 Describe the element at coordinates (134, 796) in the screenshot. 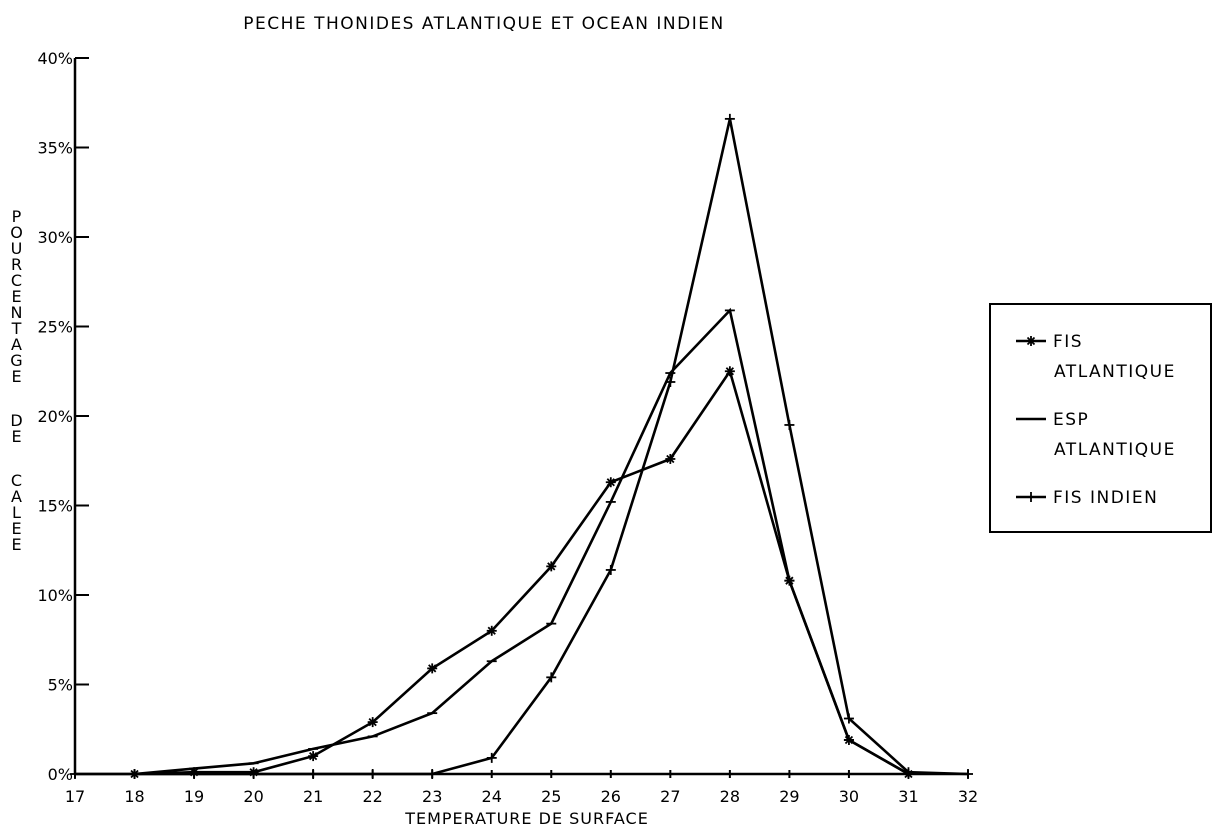

I see `x-tick-label: 18` at that location.